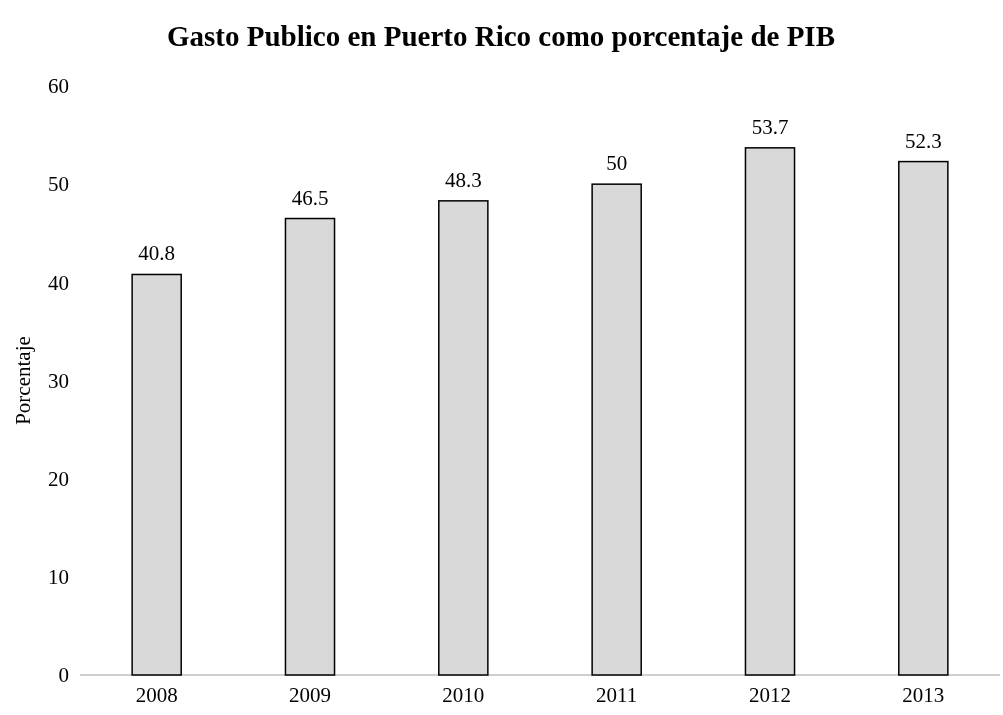  What do you see at coordinates (58, 184) in the screenshot?
I see `y-tick-label: 50` at bounding box center [58, 184].